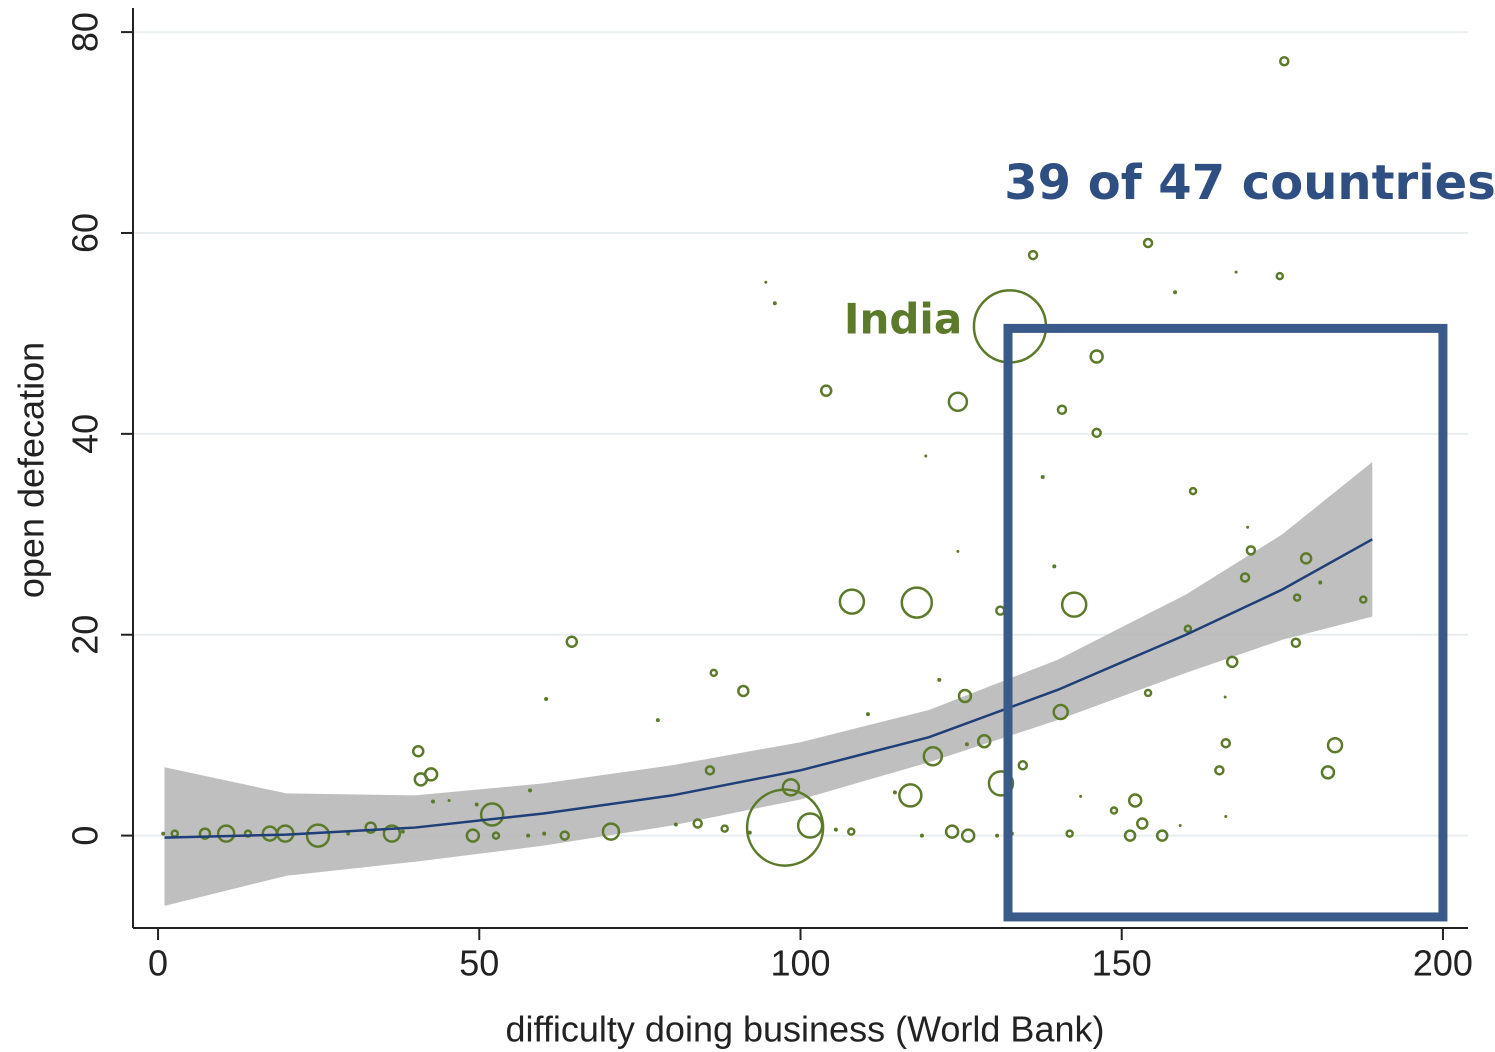  What do you see at coordinates (800, 963) in the screenshot?
I see `x-tick-label: 100` at bounding box center [800, 963].